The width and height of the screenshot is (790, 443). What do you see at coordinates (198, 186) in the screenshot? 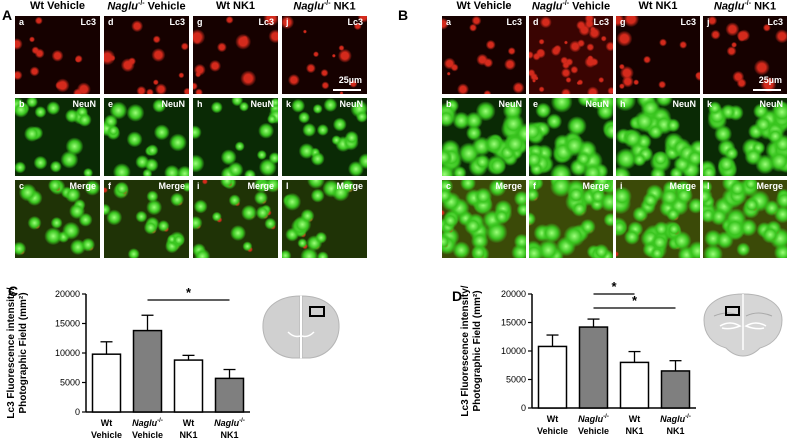
I see `micrograph-sublabel: i` at bounding box center [198, 186].